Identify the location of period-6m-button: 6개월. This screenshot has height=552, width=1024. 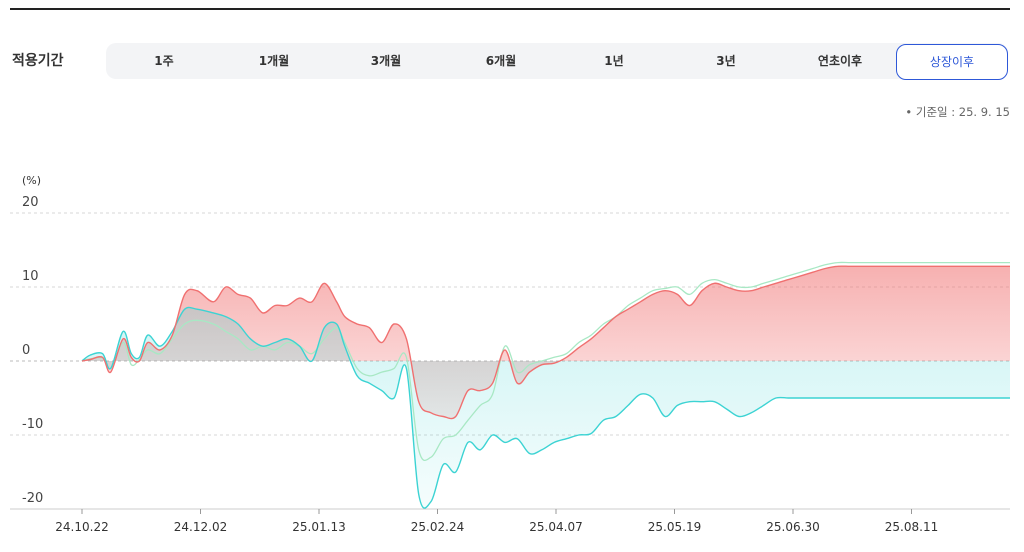
(501, 61).